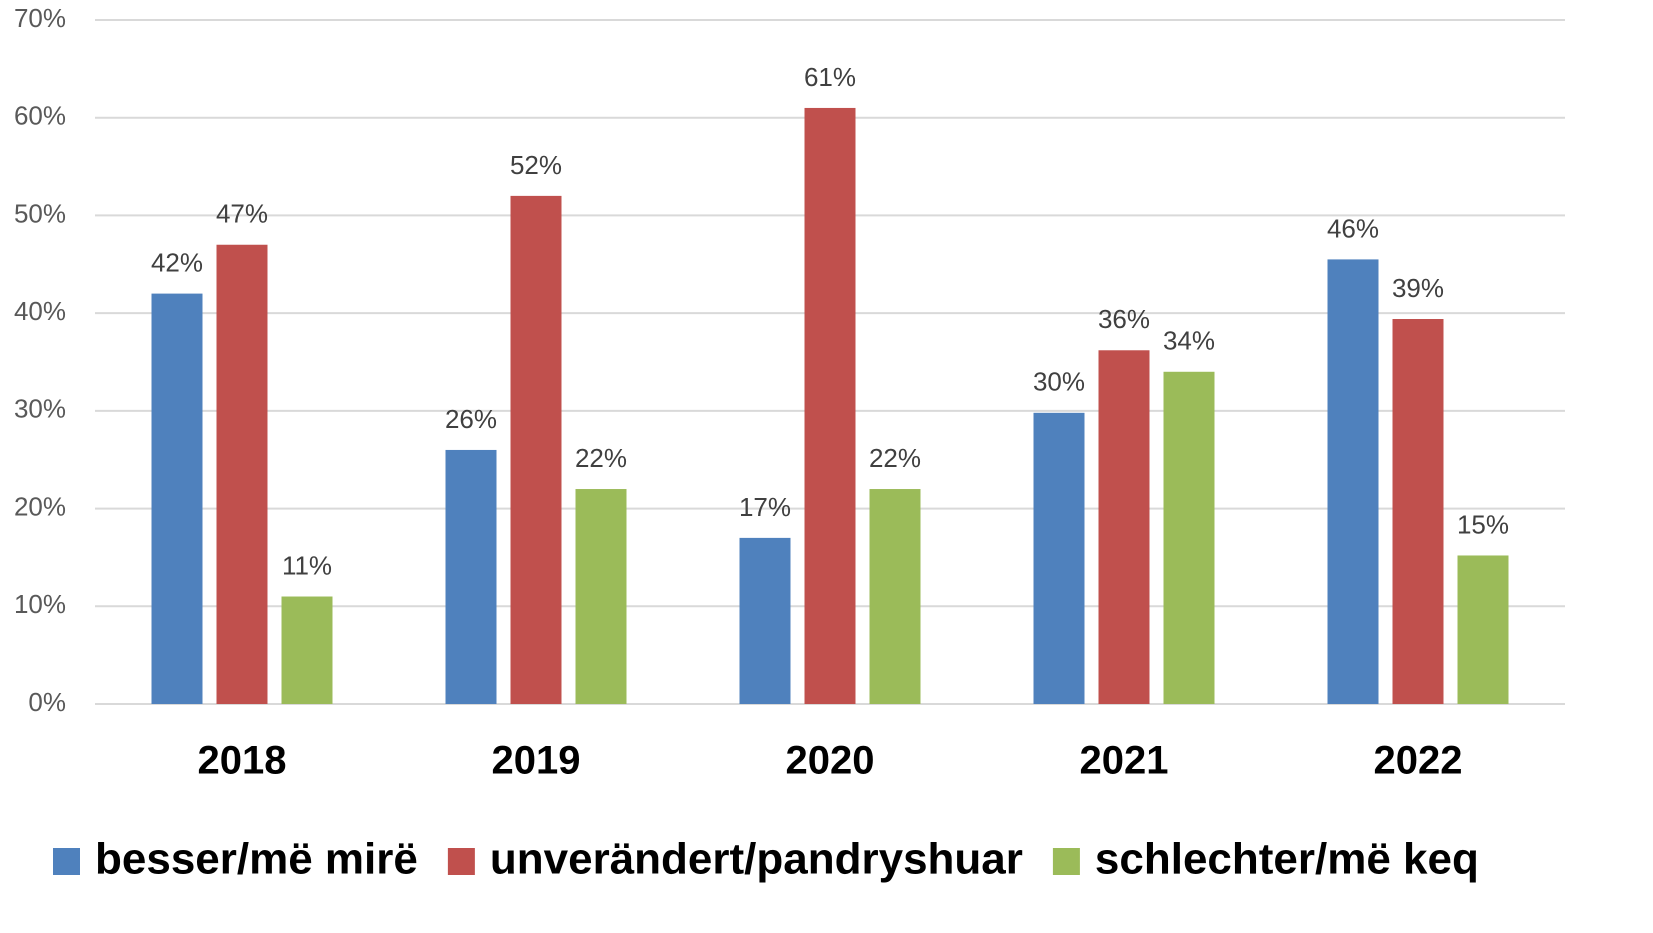  I want to click on data-label: 42%, so click(177, 262).